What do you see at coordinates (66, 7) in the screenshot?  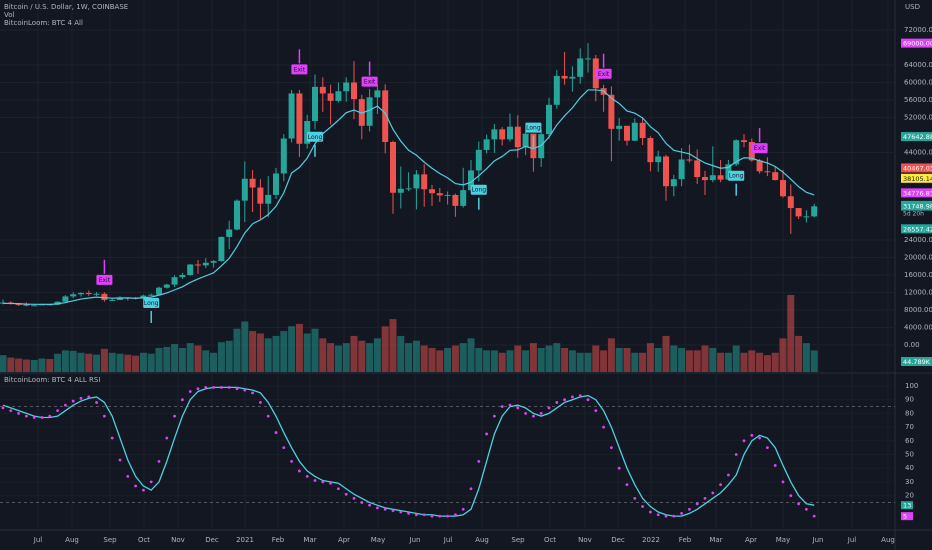 I see `chart-title: Bitcoin / U.S. Dollar, 1W, COINBASE` at bounding box center [66, 7].